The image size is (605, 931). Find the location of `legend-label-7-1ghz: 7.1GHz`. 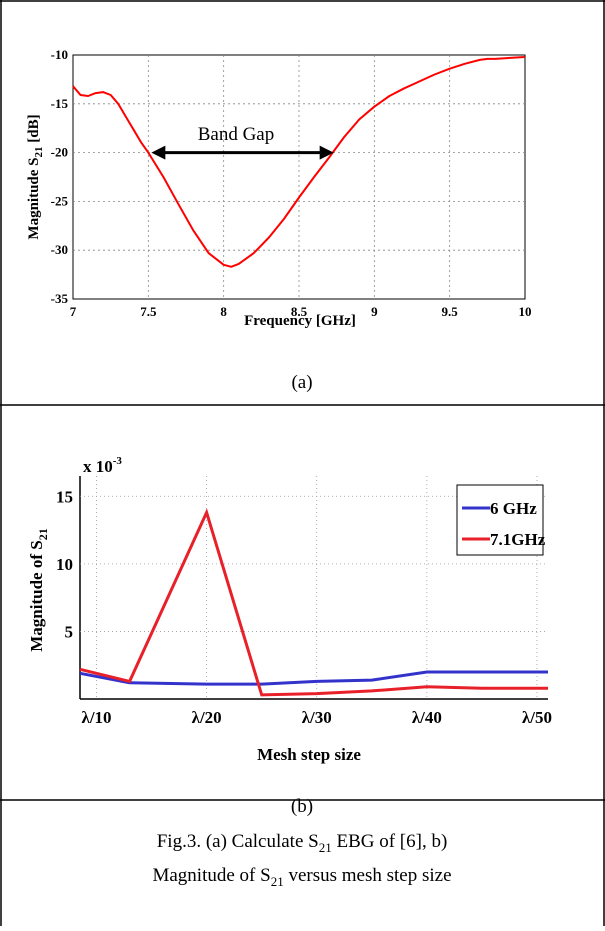

legend-label-7-1ghz: 7.1GHz is located at coordinates (518, 539).